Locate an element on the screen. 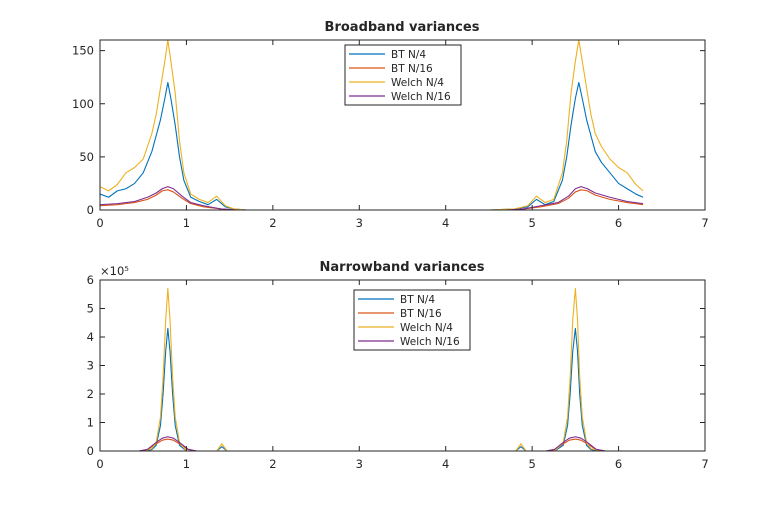  y-tick-label: 3 is located at coordinates (90, 366).